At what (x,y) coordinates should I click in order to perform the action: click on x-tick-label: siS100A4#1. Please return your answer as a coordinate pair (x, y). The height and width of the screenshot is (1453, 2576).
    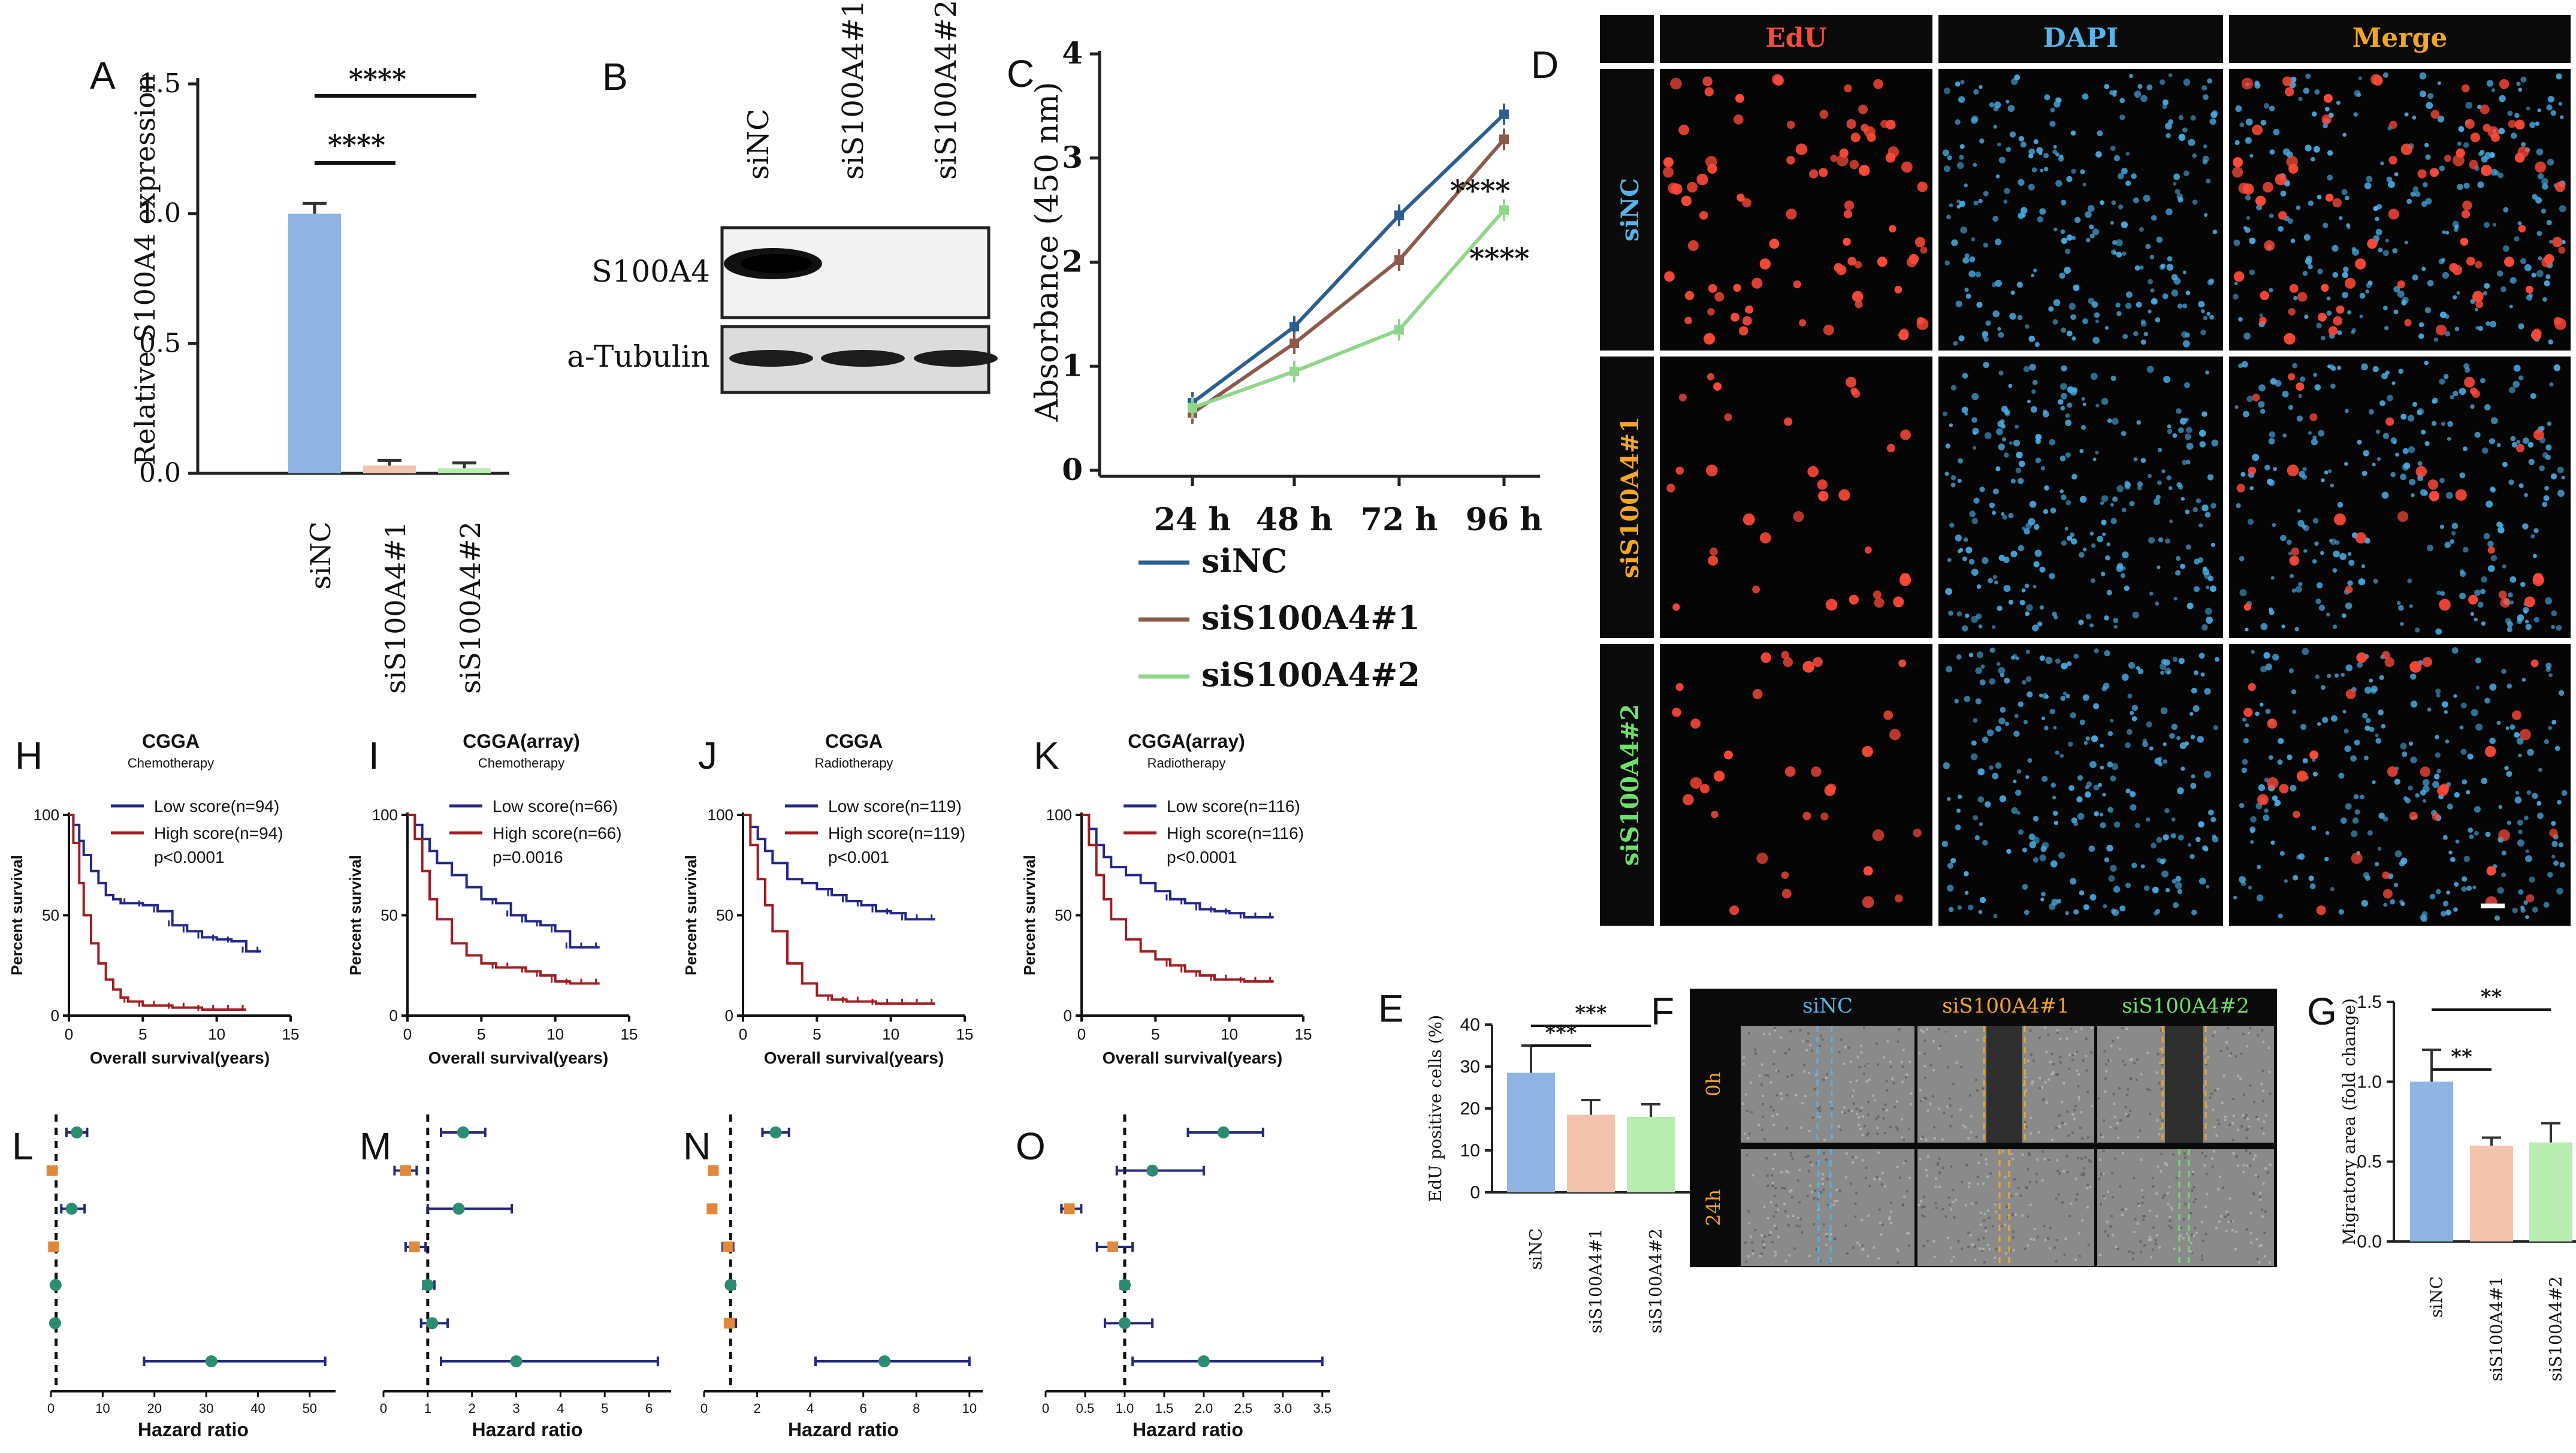
    Looking at the image, I should click on (1596, 1280).